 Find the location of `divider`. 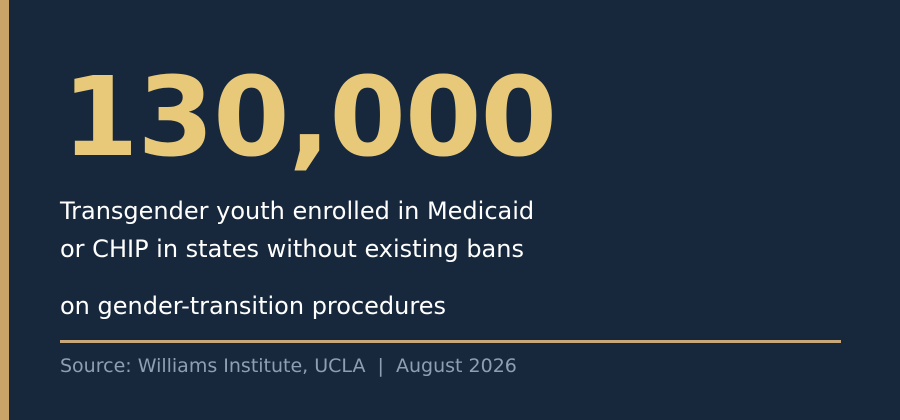

divider is located at coordinates (450, 341).